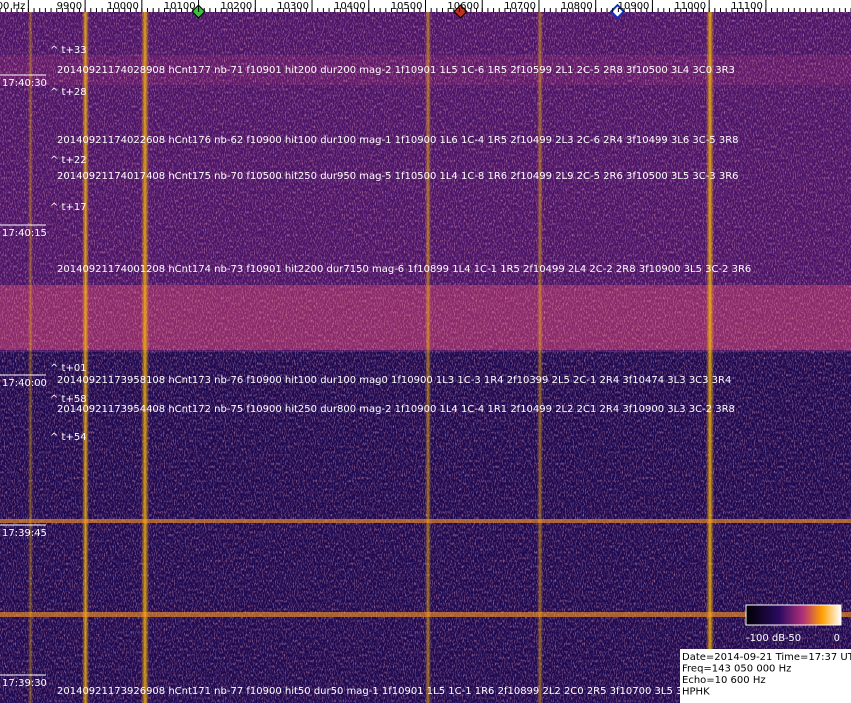 Image resolution: width=851 pixels, height=703 pixels. What do you see at coordinates (24, 83) in the screenshot?
I see `time-label: 17:40:30` at bounding box center [24, 83].